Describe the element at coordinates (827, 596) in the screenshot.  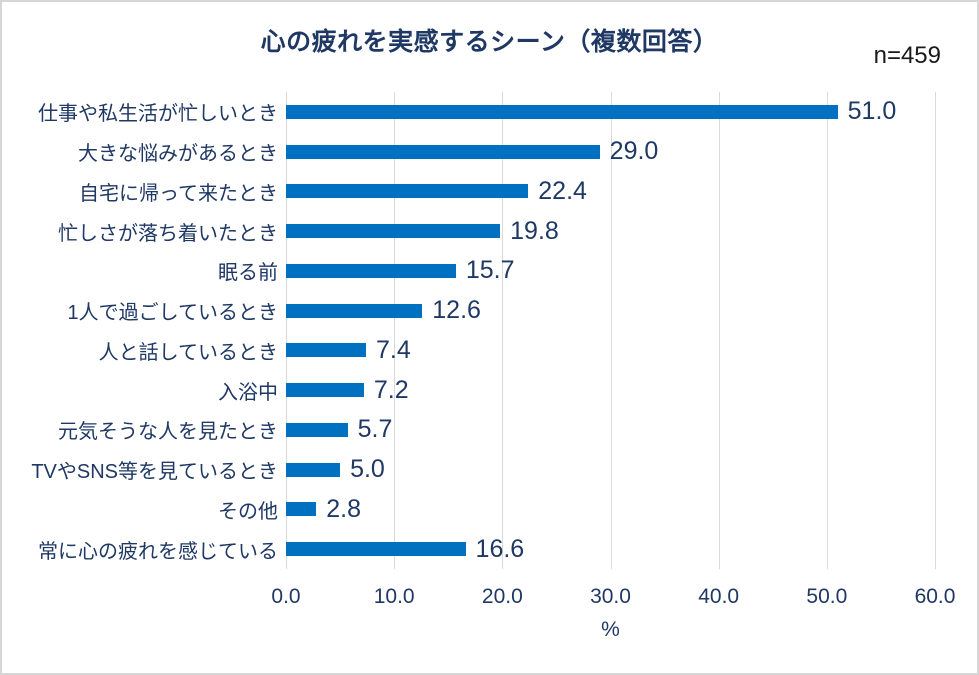
I see `x-tick-label: 50.0` at that location.